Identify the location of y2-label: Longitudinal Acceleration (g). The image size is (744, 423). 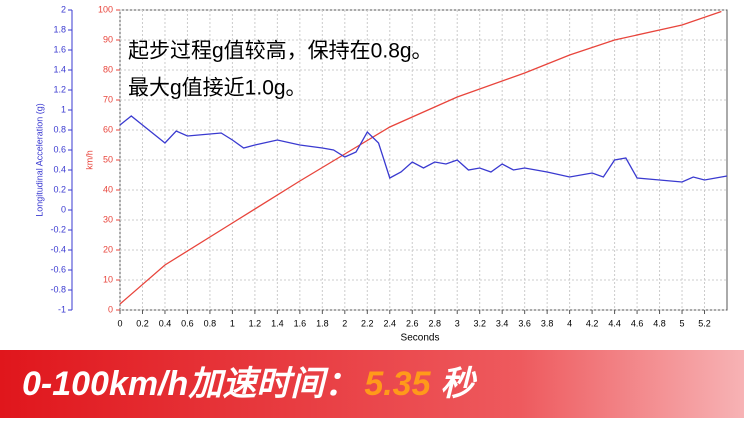
(39, 160).